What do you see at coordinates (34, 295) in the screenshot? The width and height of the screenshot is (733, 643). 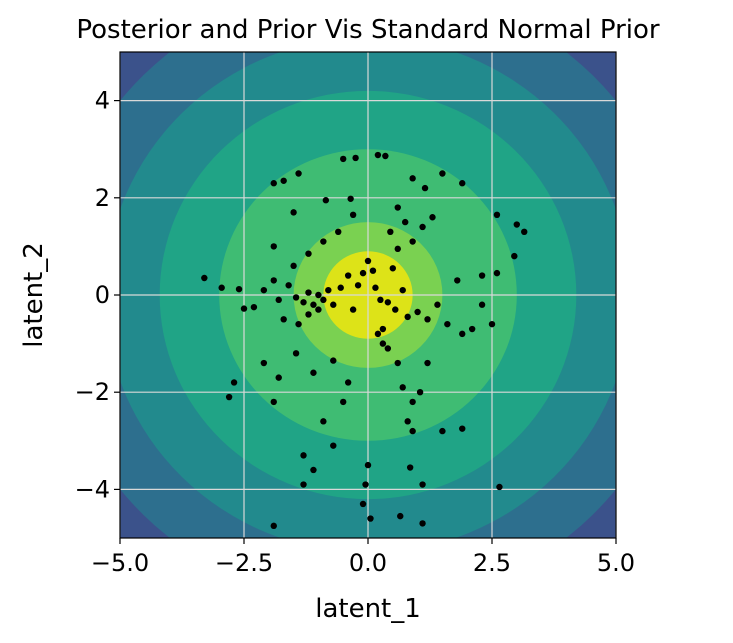 I see `y-axis-label: latent_2` at bounding box center [34, 295].